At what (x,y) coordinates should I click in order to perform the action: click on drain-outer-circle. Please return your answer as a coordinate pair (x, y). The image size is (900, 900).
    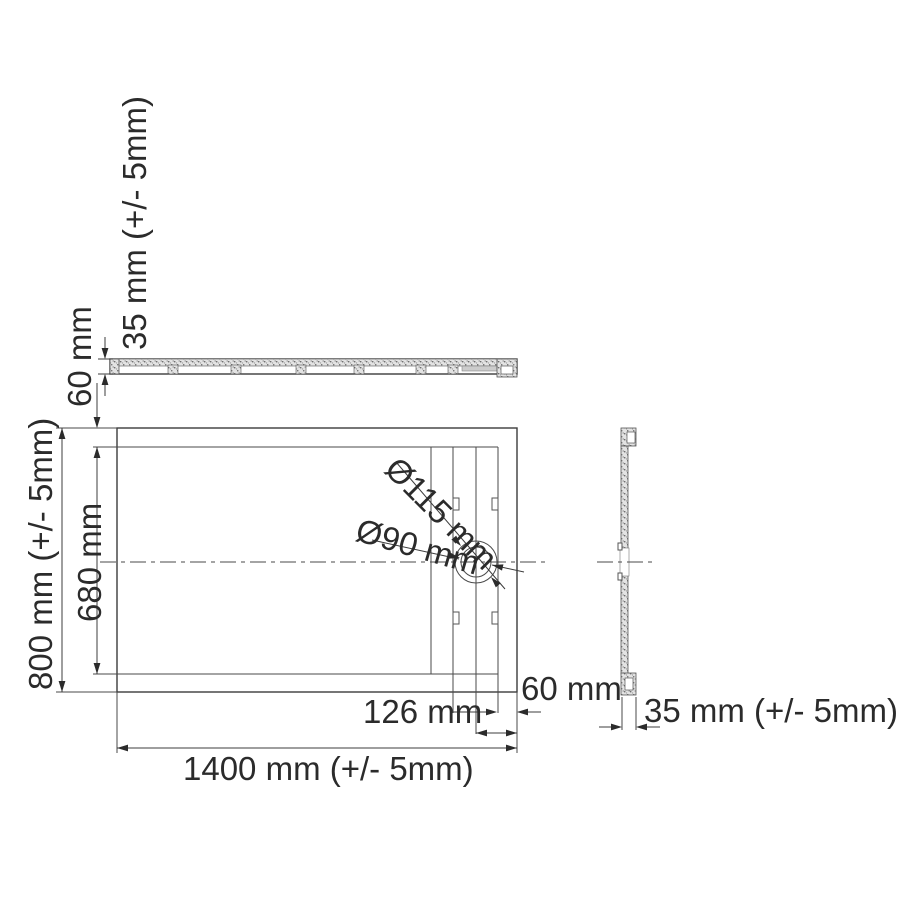
    Looking at the image, I should click on (476, 562).